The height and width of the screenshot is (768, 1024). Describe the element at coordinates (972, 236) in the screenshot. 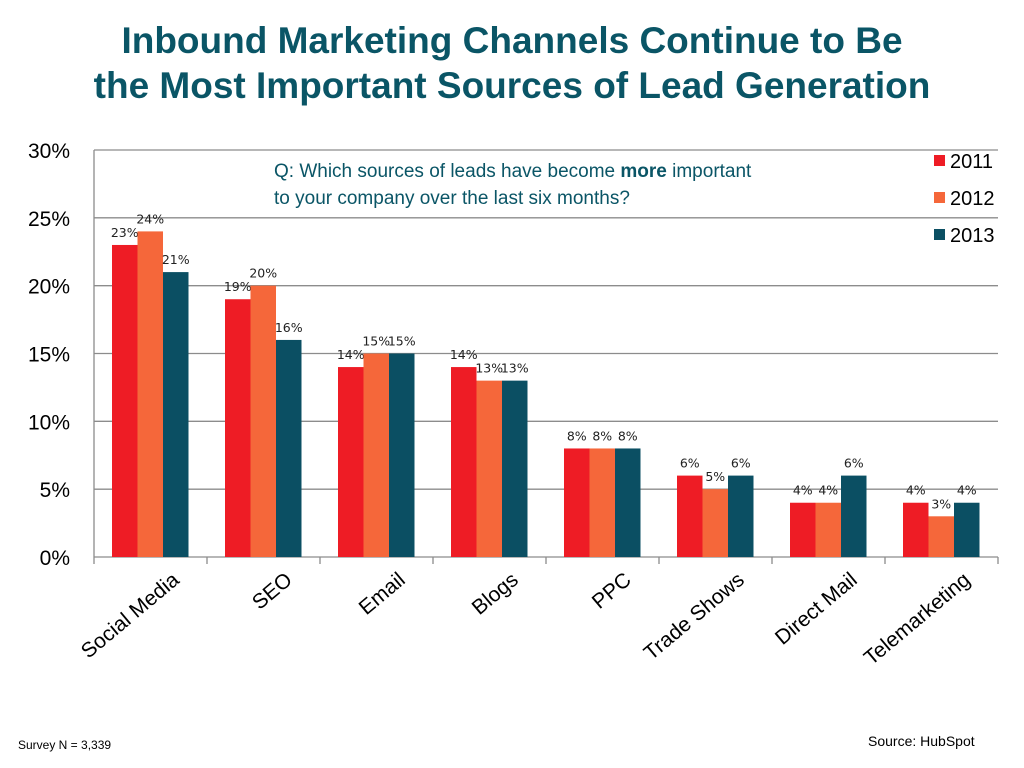

I see `legend-label: 2013` at that location.